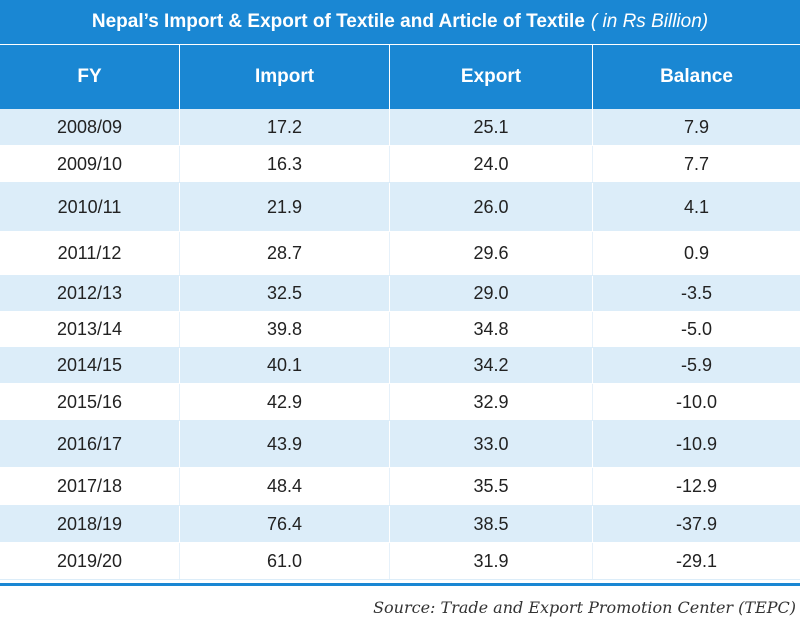 Image resolution: width=800 pixels, height=626 pixels. What do you see at coordinates (696, 486) in the screenshot?
I see `table-cell-balance: -12.9` at bounding box center [696, 486].